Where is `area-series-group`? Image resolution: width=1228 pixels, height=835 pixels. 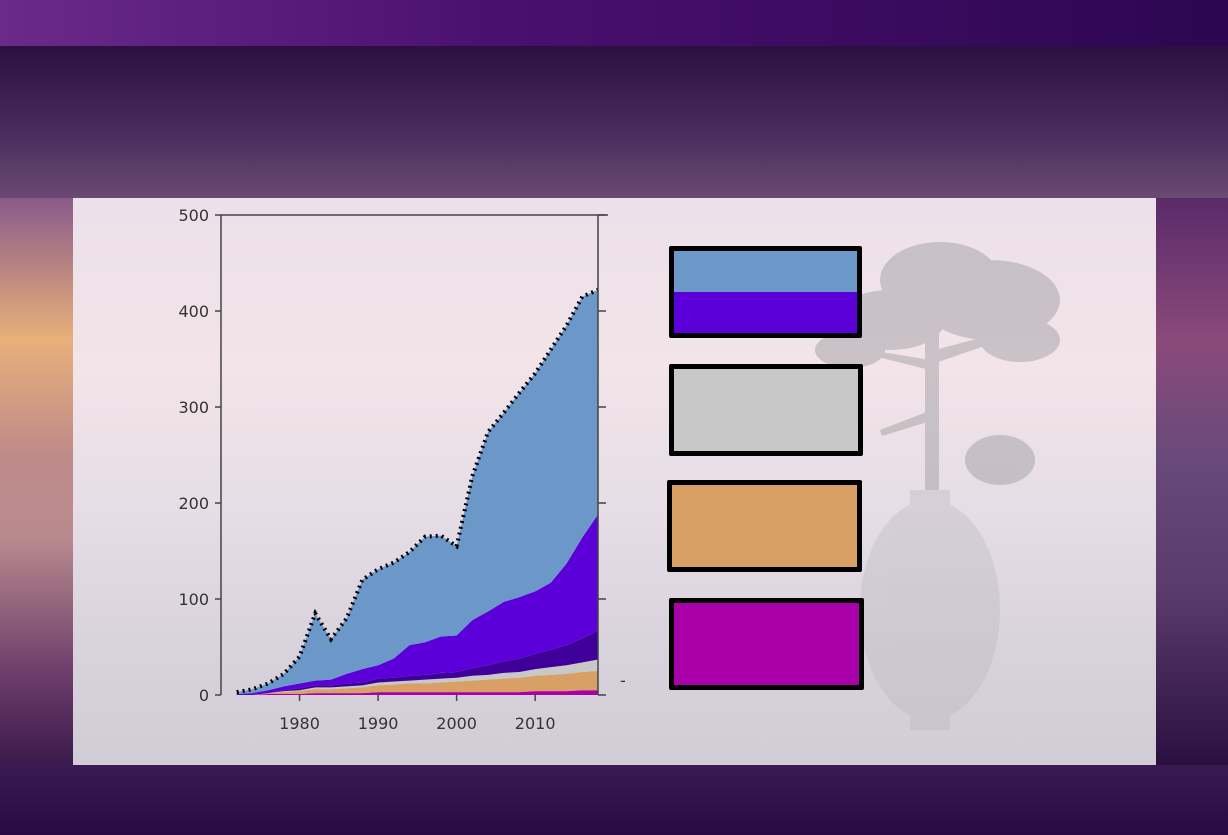
area-series-group is located at coordinates (417, 492).